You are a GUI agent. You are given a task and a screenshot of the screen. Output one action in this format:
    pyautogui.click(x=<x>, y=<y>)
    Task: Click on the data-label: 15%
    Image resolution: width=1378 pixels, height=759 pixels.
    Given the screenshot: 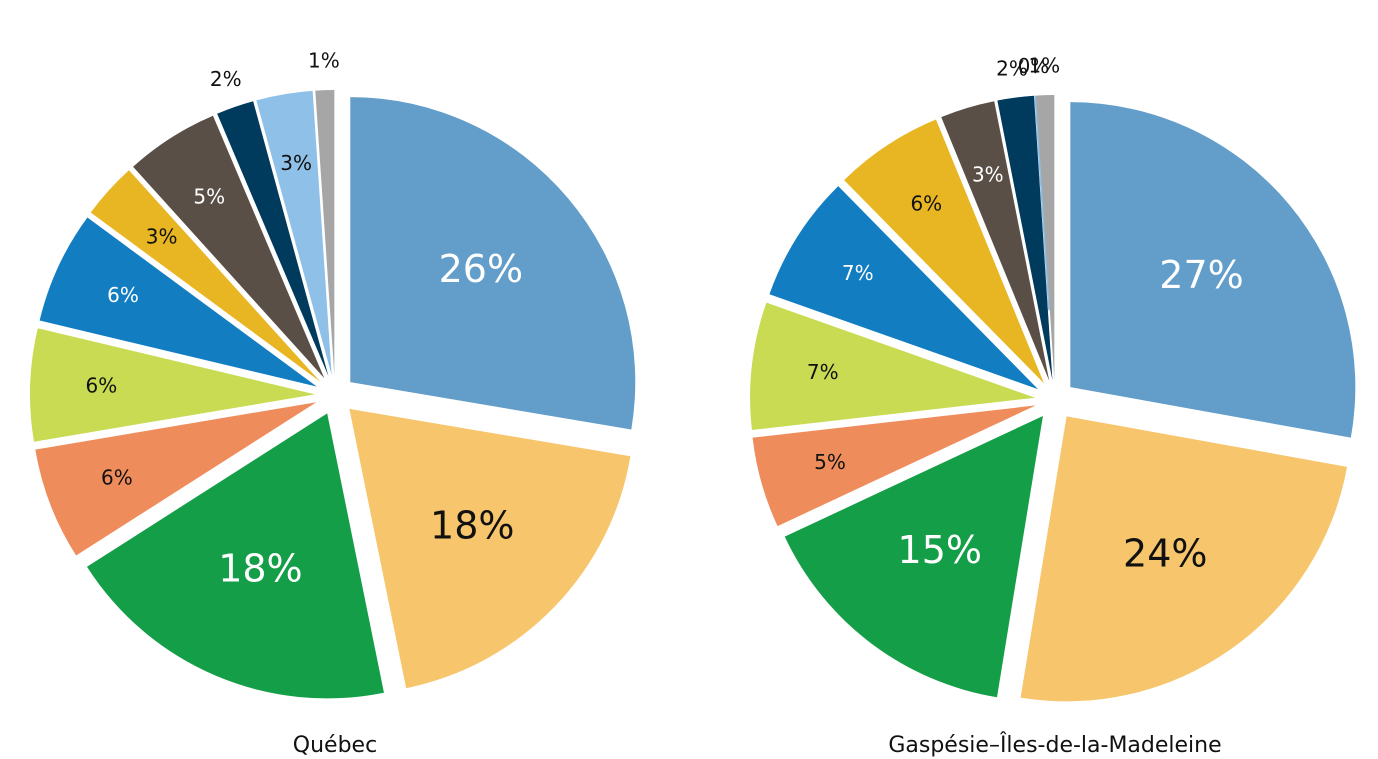 What is the action you would take?
    pyautogui.click(x=940, y=550)
    